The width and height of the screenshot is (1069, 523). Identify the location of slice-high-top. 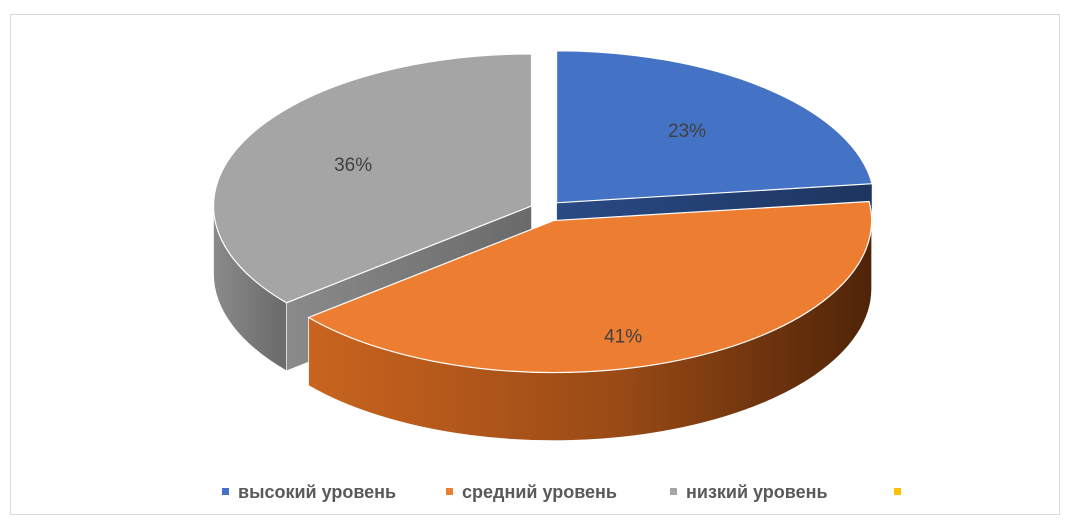
(714, 127).